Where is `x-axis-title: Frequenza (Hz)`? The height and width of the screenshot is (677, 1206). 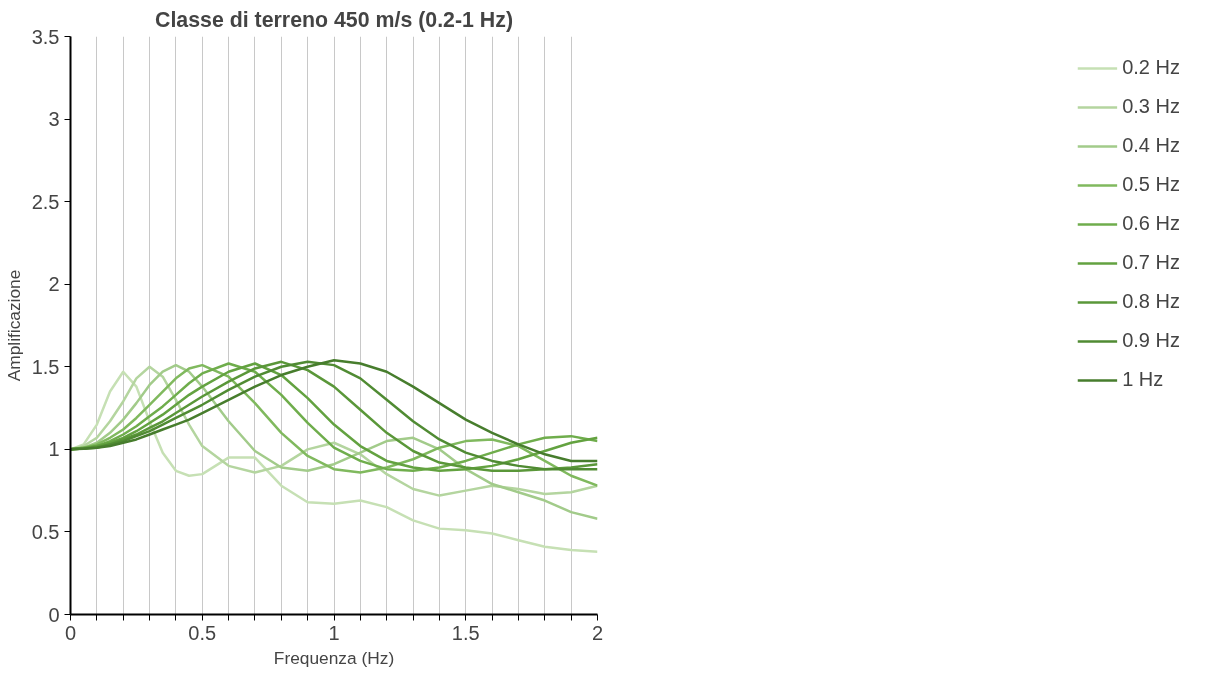 x-axis-title: Frequenza (Hz) is located at coordinates (334, 657).